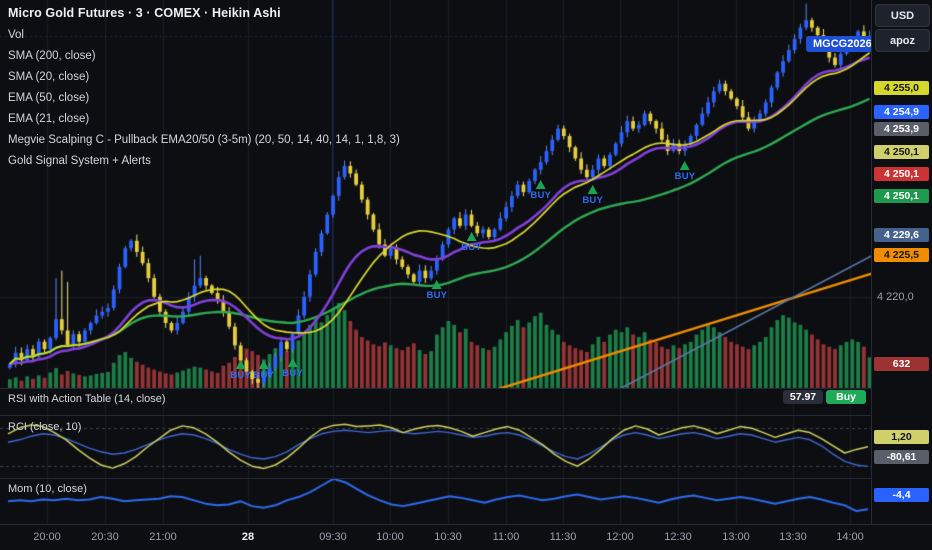  Describe the element at coordinates (620, 537) in the screenshot. I see `time-label: 12:00` at that location.